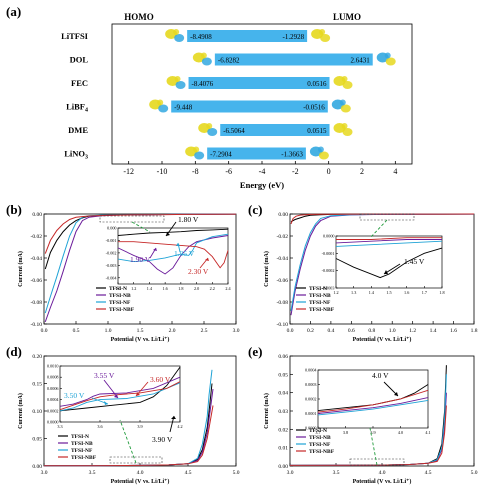 The height and width of the screenshot is (492, 483). Describe the element at coordinates (336, 473) in the screenshot. I see `x-tick-label: 3.5` at that location.